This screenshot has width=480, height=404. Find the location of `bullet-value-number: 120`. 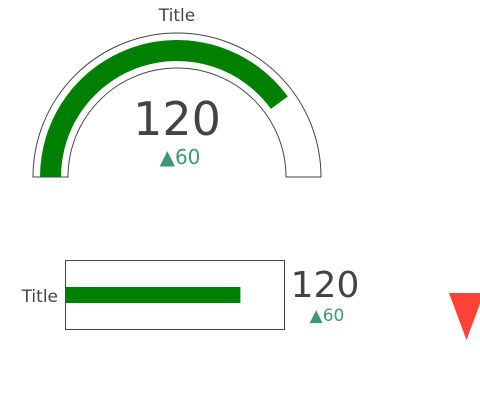

bullet-value-number: 120 is located at coordinates (325, 285).